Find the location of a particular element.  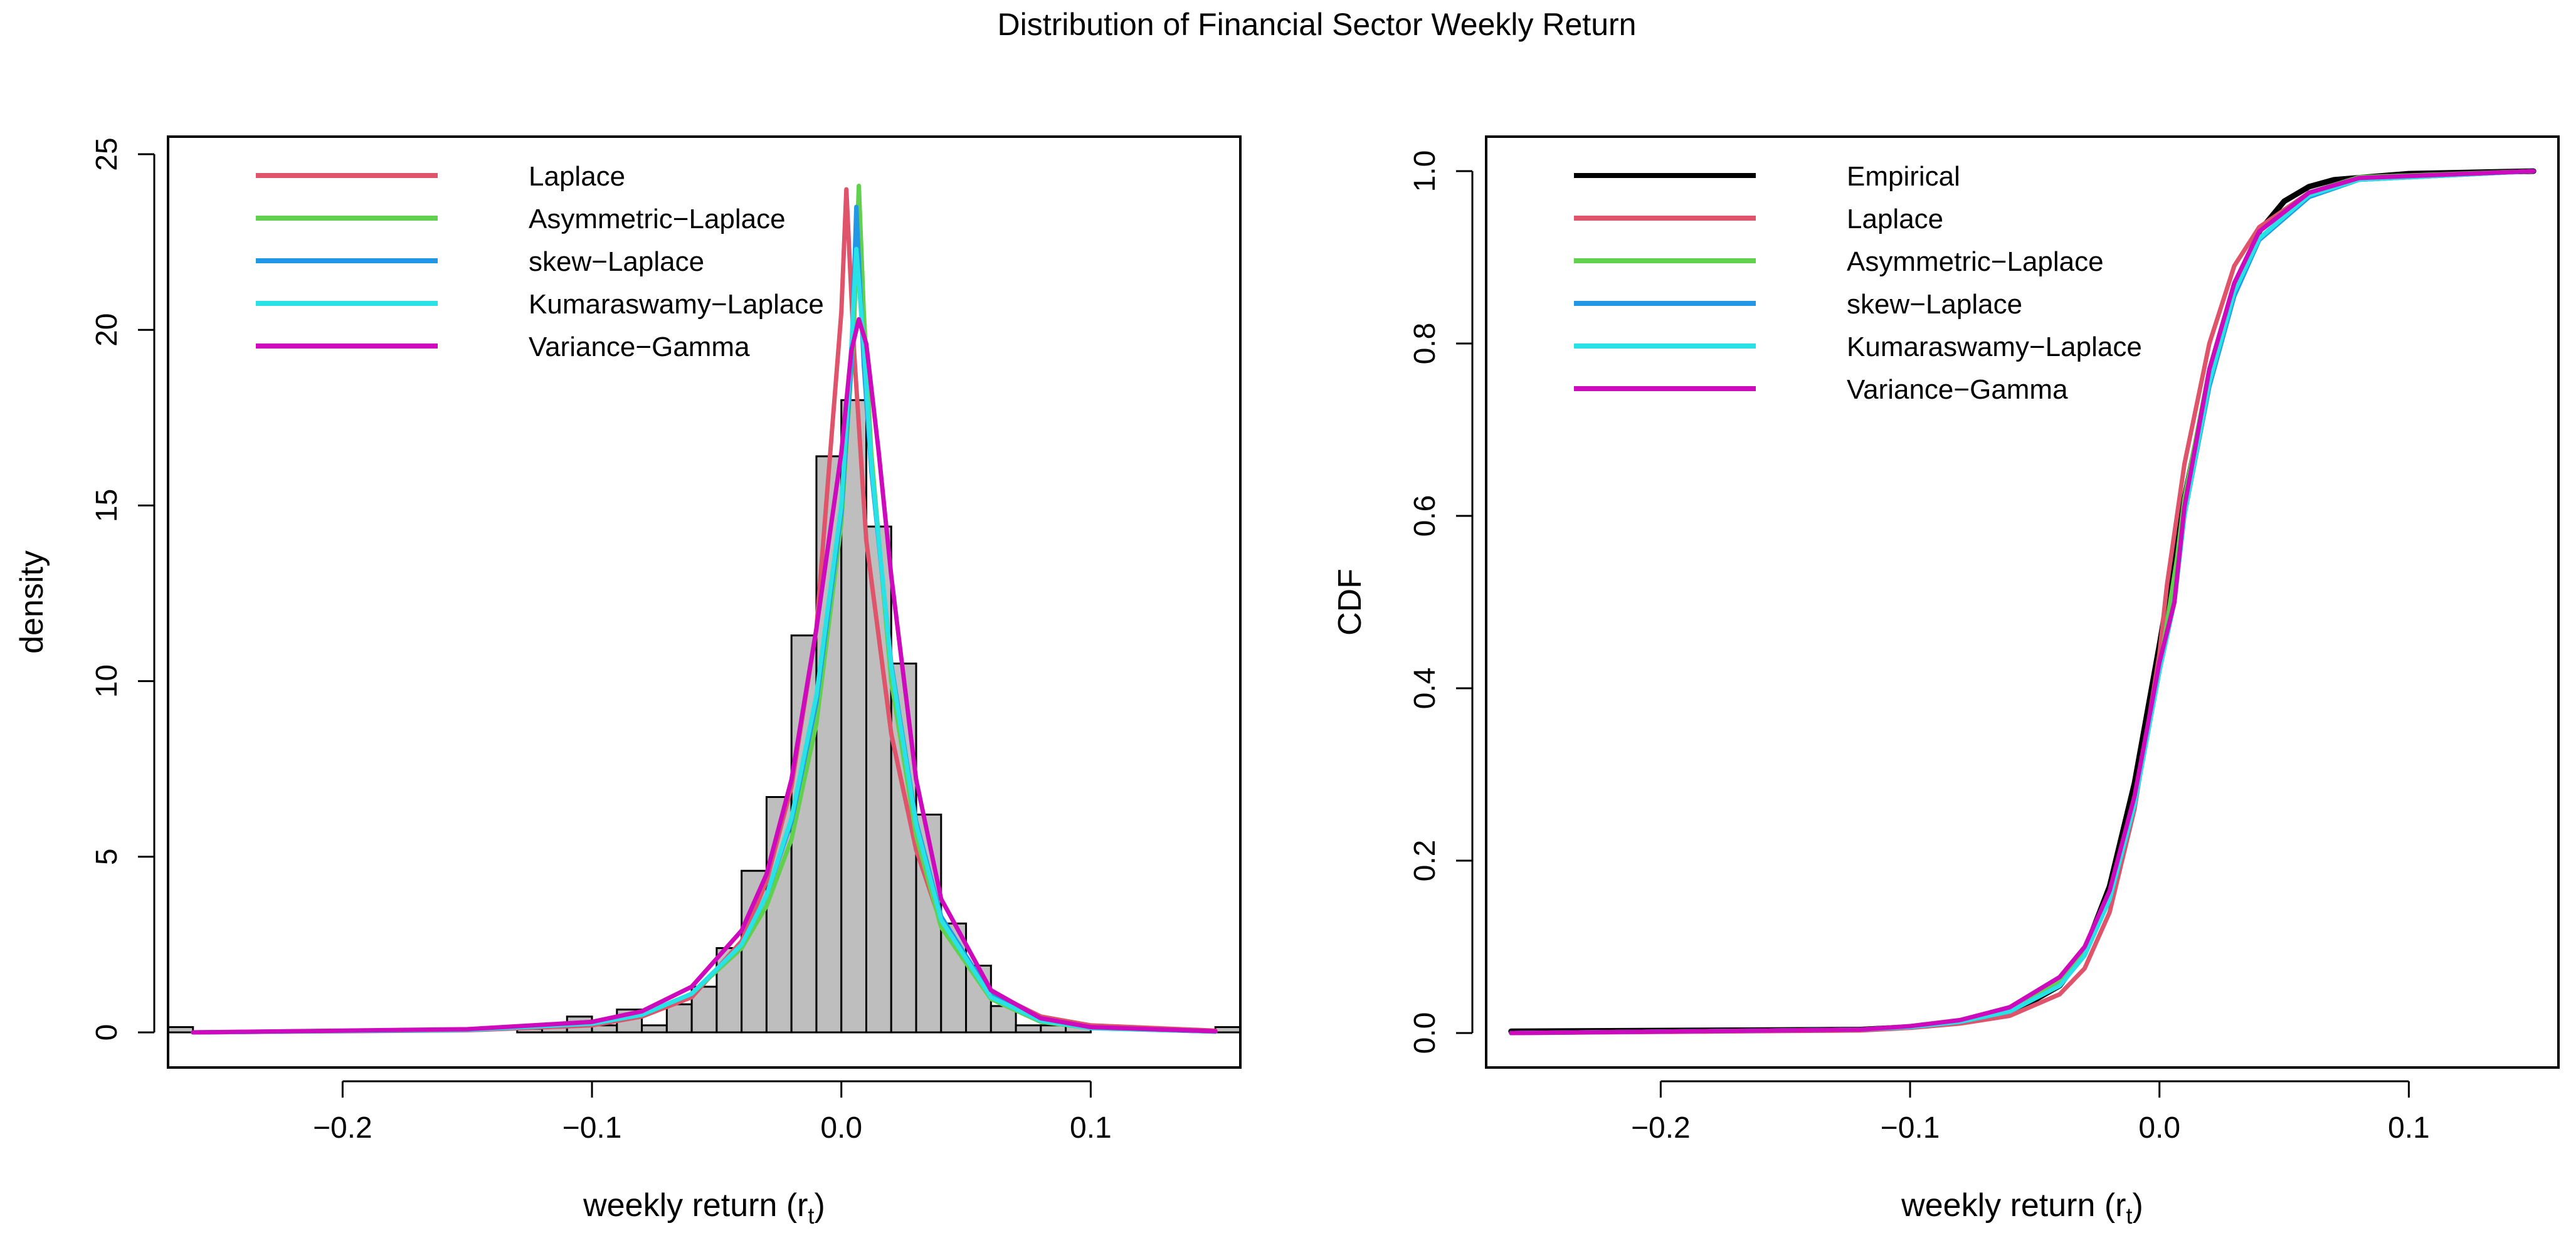

y-axis-title: density is located at coordinates (32, 602).